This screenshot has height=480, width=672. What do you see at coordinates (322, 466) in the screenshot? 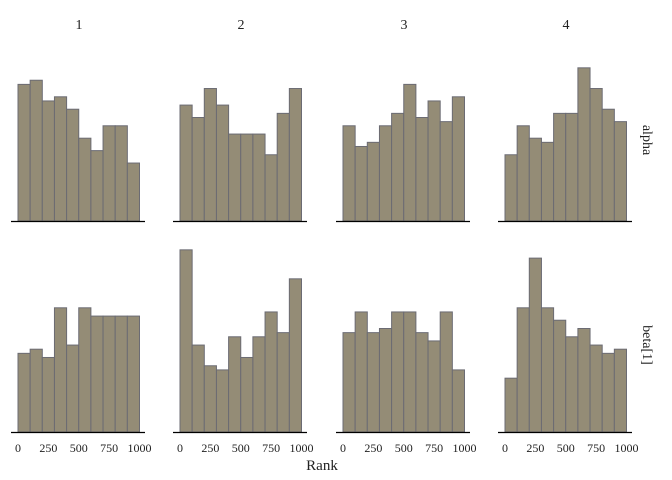
I see `x-axis-label: Rank` at bounding box center [322, 466].